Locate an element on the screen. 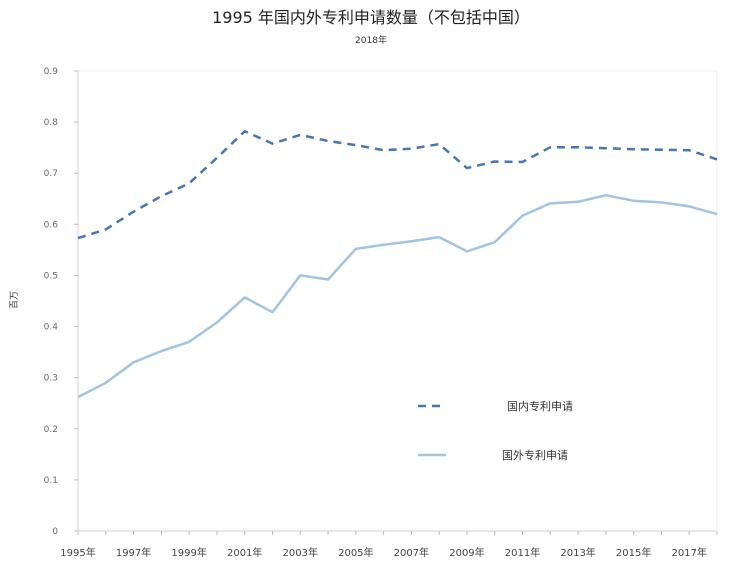 Image resolution: width=742 pixels, height=572 pixels. x-tick-label: 2007年 is located at coordinates (411, 552).